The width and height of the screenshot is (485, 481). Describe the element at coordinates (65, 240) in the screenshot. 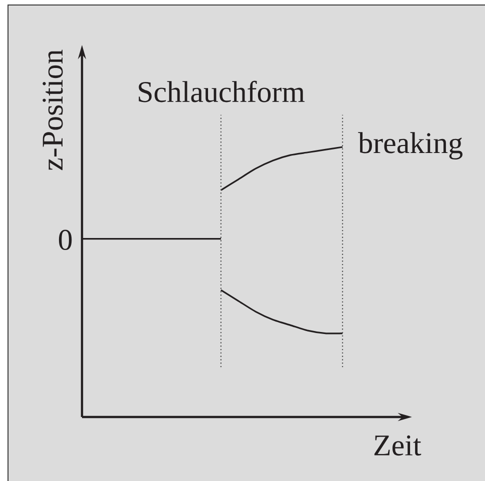

I see `text: 0` at that location.